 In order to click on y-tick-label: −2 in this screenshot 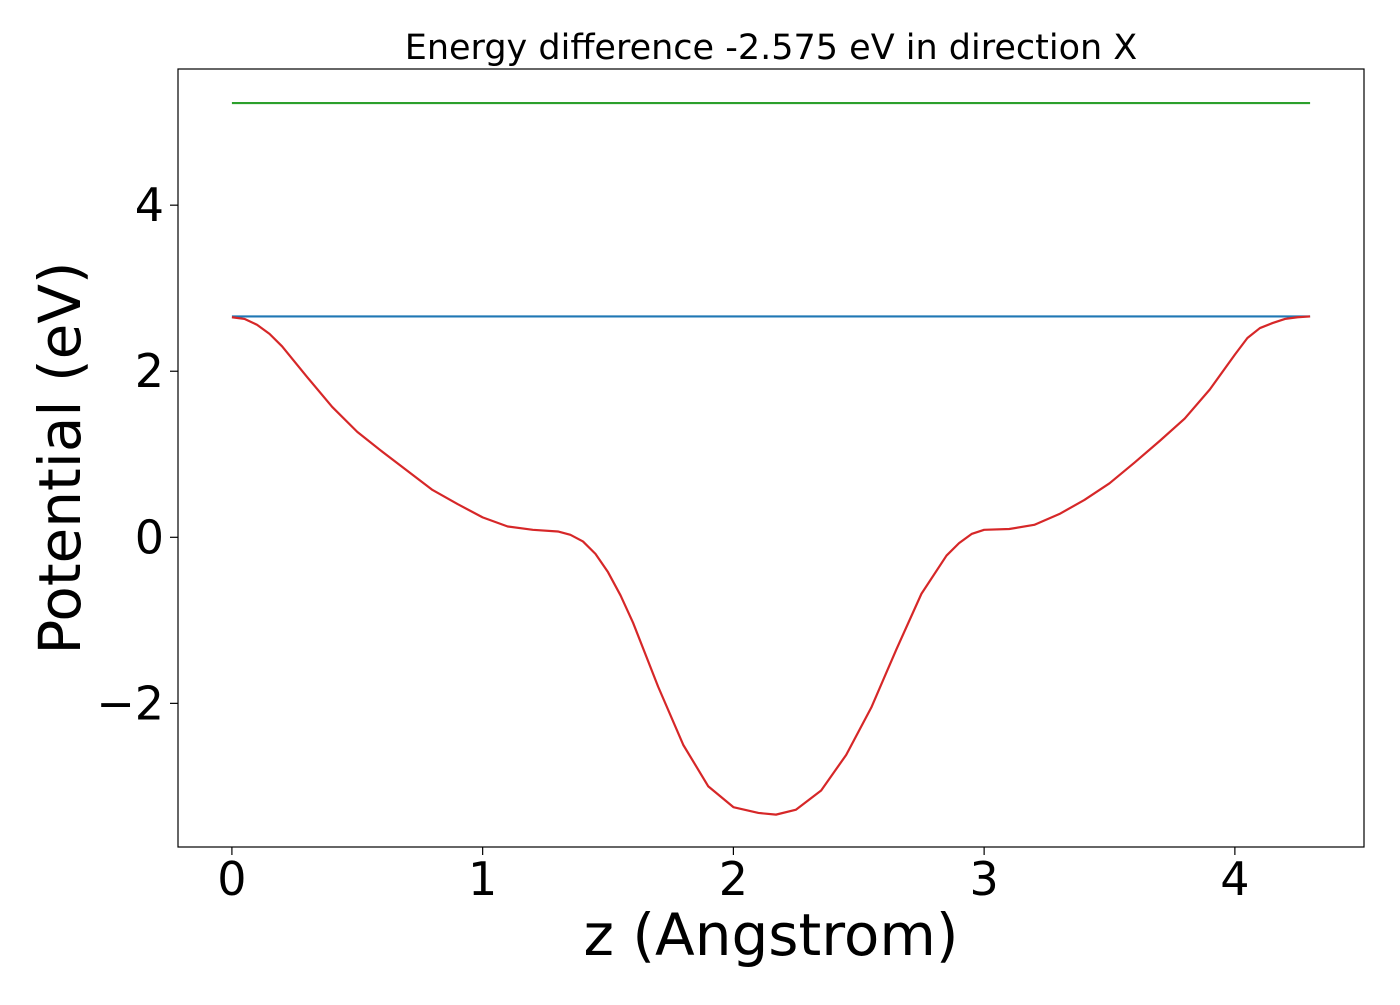, I will do `click(130, 703)`.